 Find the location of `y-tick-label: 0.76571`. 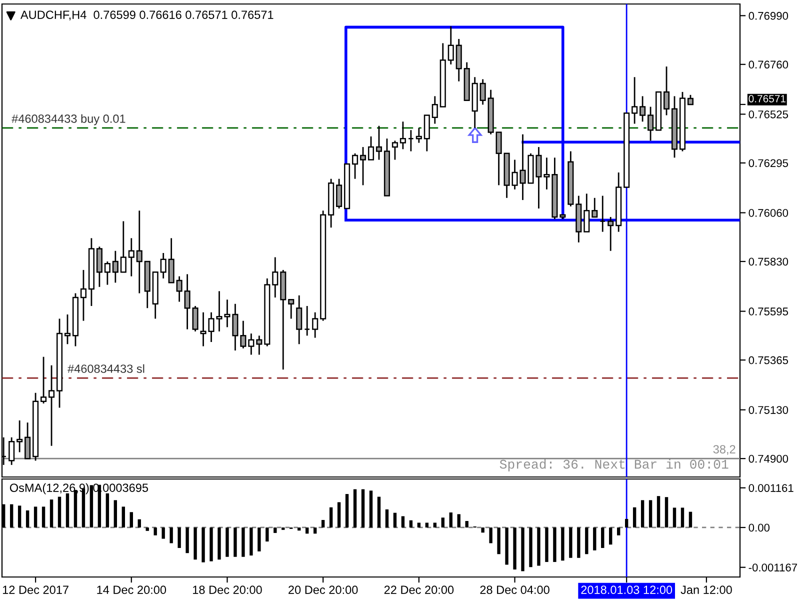

y-tick-label: 0.76571 is located at coordinates (767, 98).